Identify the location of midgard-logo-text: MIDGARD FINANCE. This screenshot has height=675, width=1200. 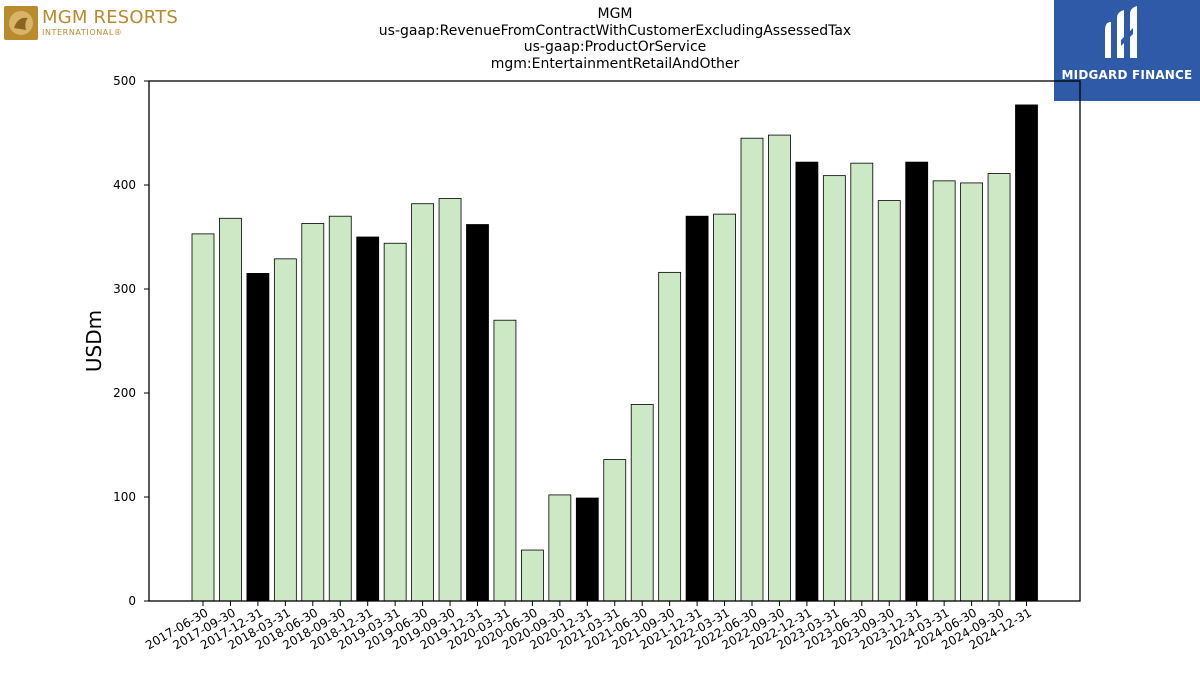
(1127, 75).